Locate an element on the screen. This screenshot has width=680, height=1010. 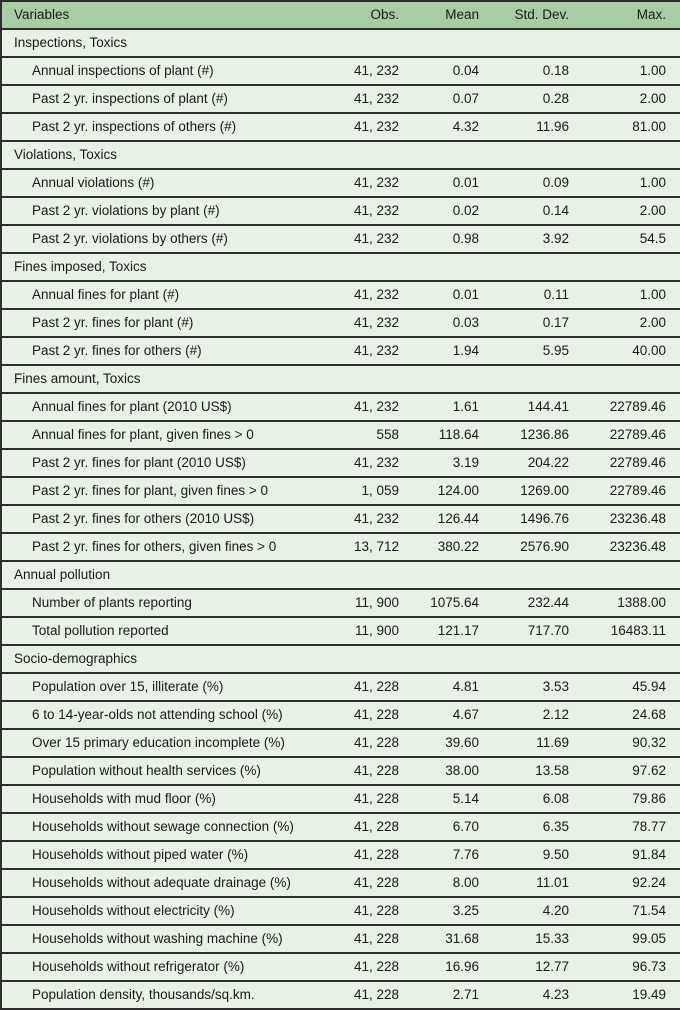
mean-cell: 3.25 is located at coordinates (465, 910).